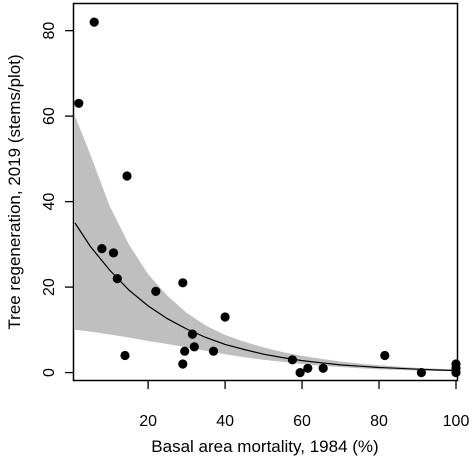 This screenshot has height=464, width=474. Describe the element at coordinates (456, 421) in the screenshot. I see `x-tick-label: 100` at that location.